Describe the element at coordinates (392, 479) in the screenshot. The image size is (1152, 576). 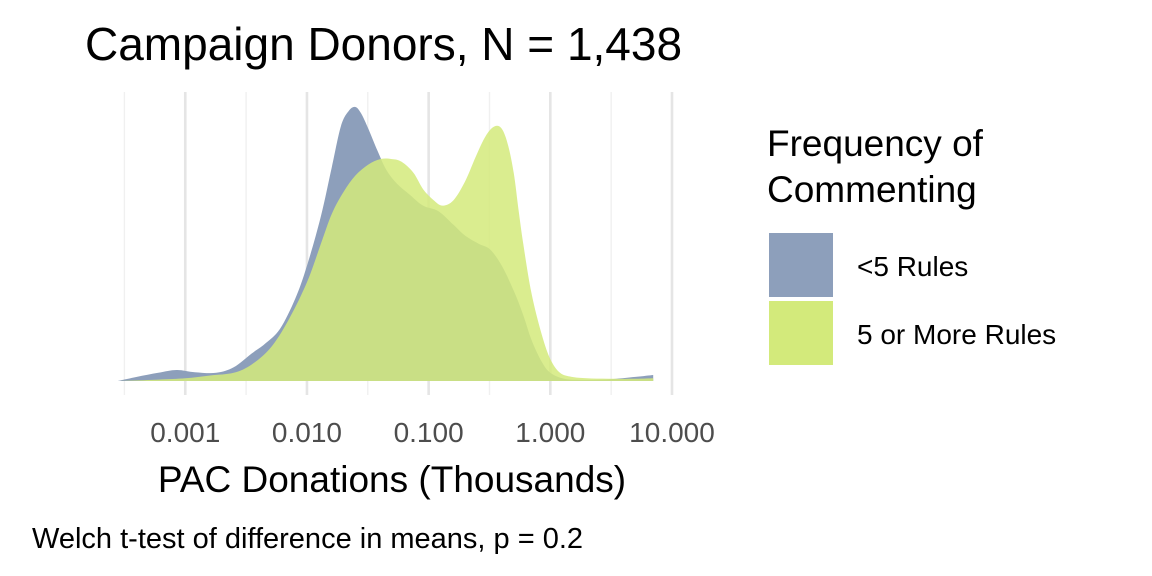
I see `x-axis-title: PAC Donations (Thousands)` at that location.